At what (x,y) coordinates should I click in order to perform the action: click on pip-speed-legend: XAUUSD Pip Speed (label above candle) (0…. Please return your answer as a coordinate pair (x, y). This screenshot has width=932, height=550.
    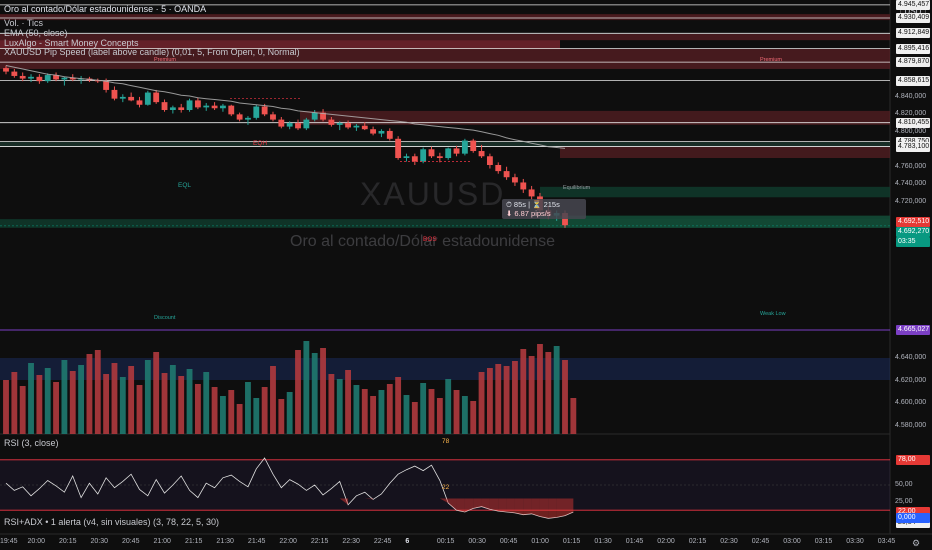
    Looking at the image, I should click on (152, 52).